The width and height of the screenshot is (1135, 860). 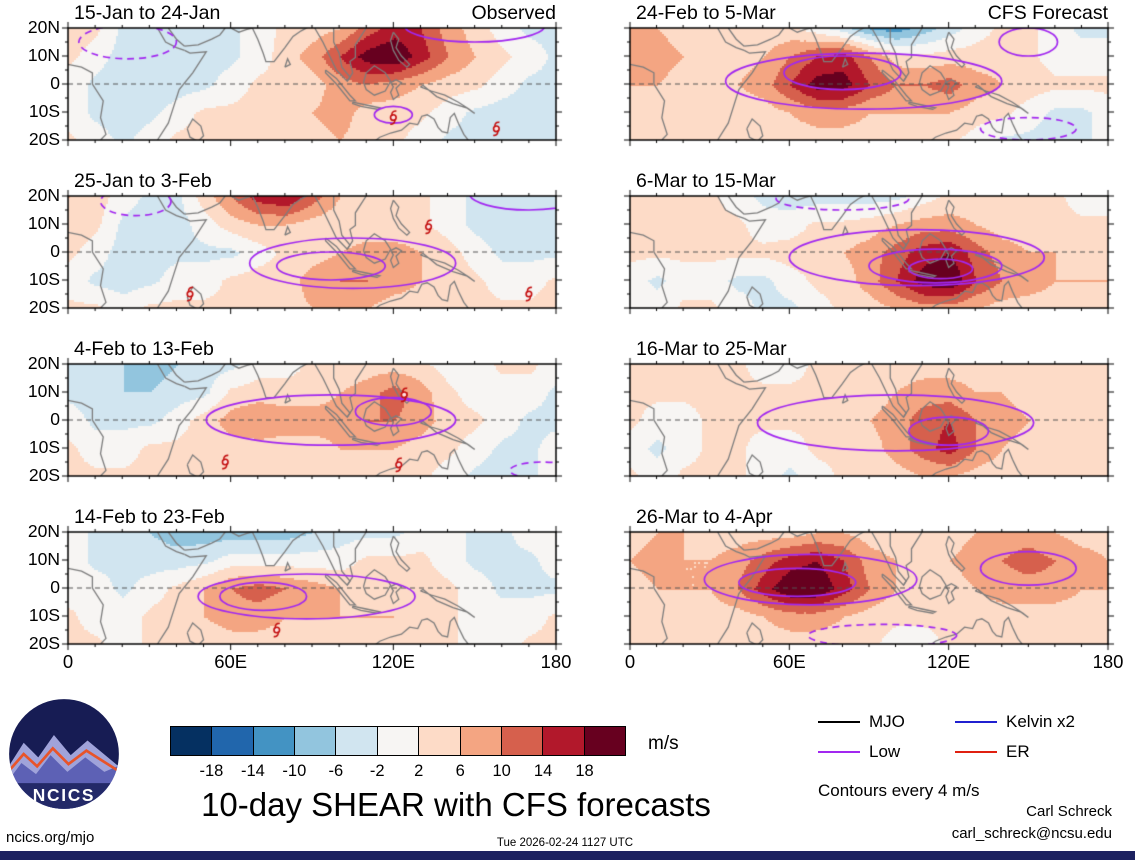 I want to click on colorbar-tick-label: 14, so click(x=543, y=771).